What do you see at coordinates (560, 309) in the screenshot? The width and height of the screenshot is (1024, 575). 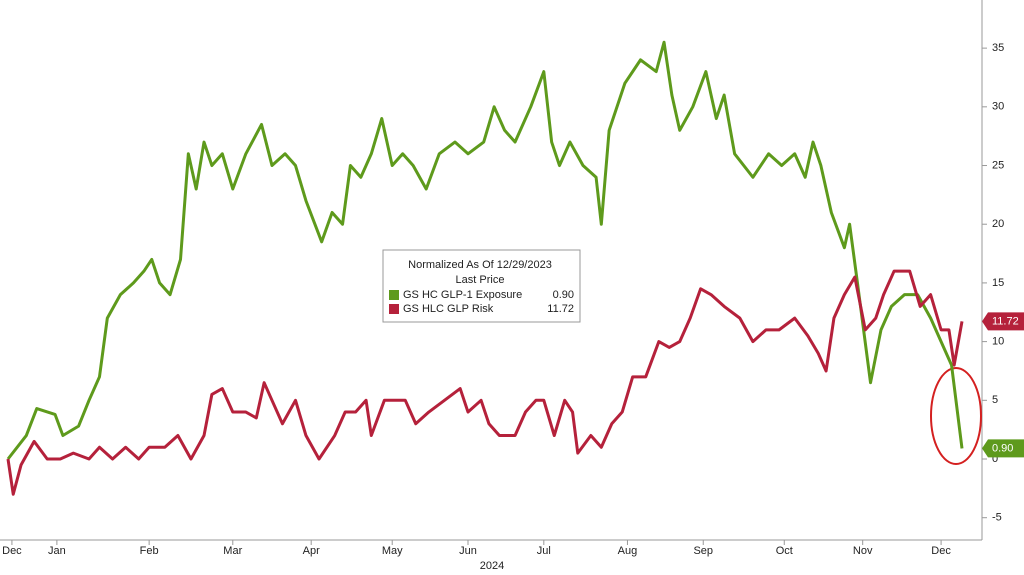 I see `legend-value: 11.72` at bounding box center [560, 309].